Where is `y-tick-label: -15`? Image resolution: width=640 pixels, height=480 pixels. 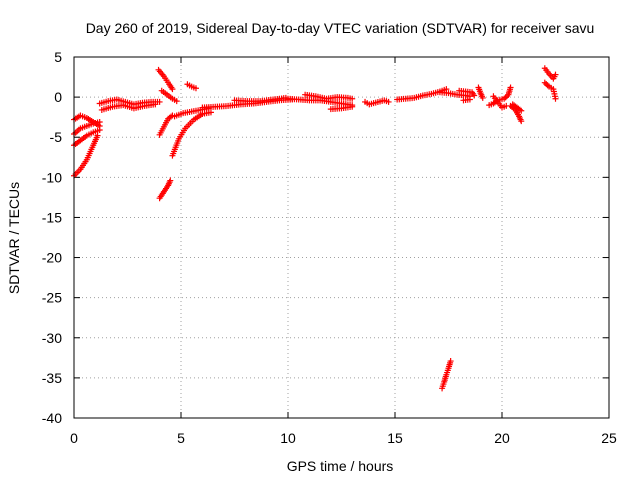 y-tick-label: -15 is located at coordinates (52, 217).